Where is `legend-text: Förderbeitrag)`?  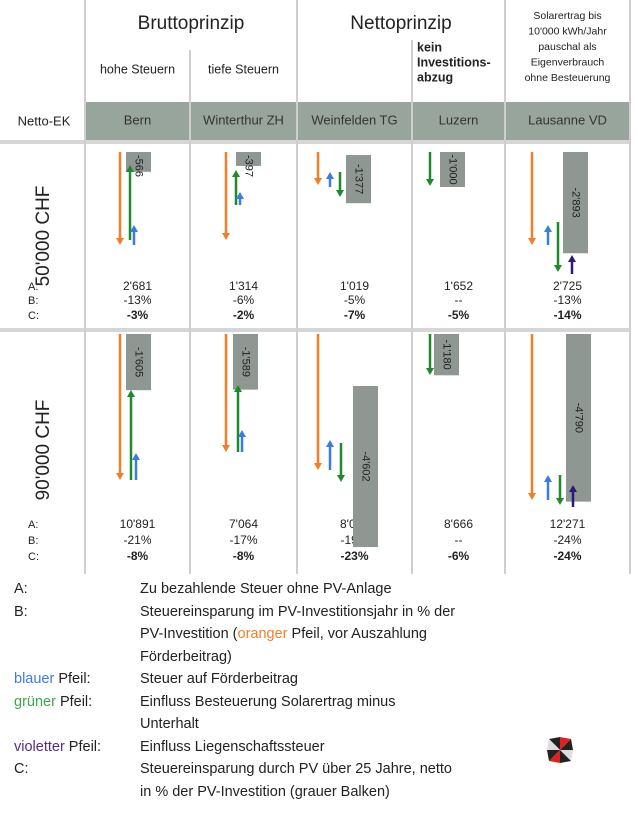 legend-text: Förderbeitrag) is located at coordinates (186, 656).